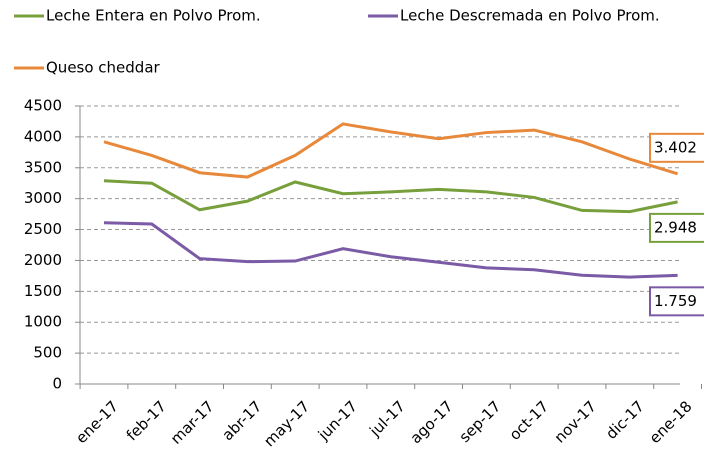  I want to click on legend-label: Leche Descremada en Polvo Prom., so click(530, 16).